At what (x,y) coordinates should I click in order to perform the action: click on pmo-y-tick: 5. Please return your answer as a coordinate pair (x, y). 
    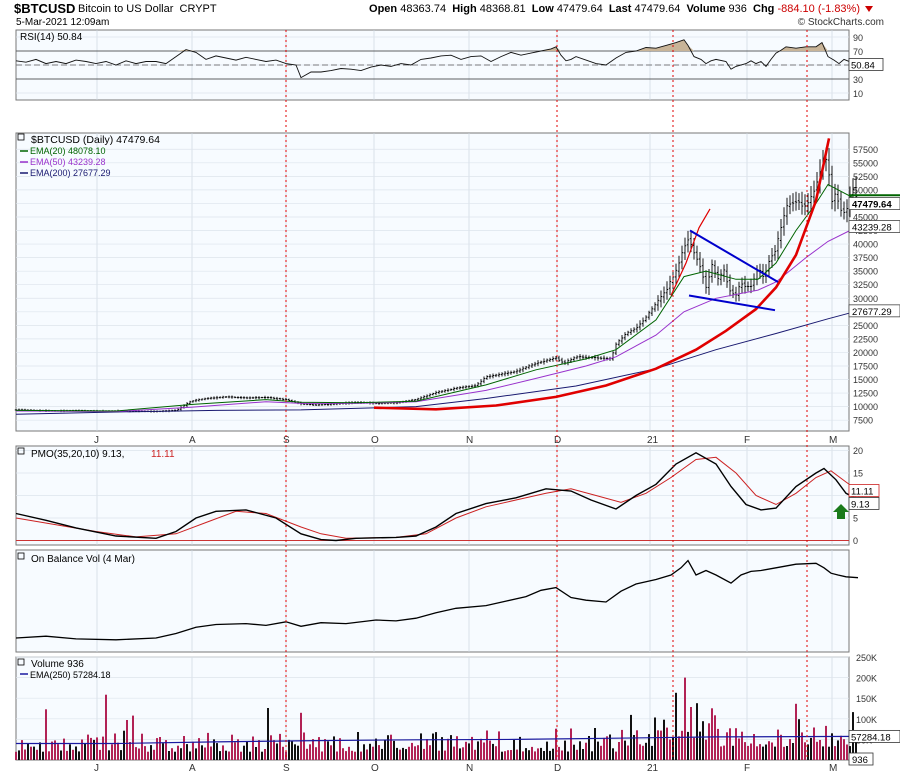
    Looking at the image, I should click on (855, 519).